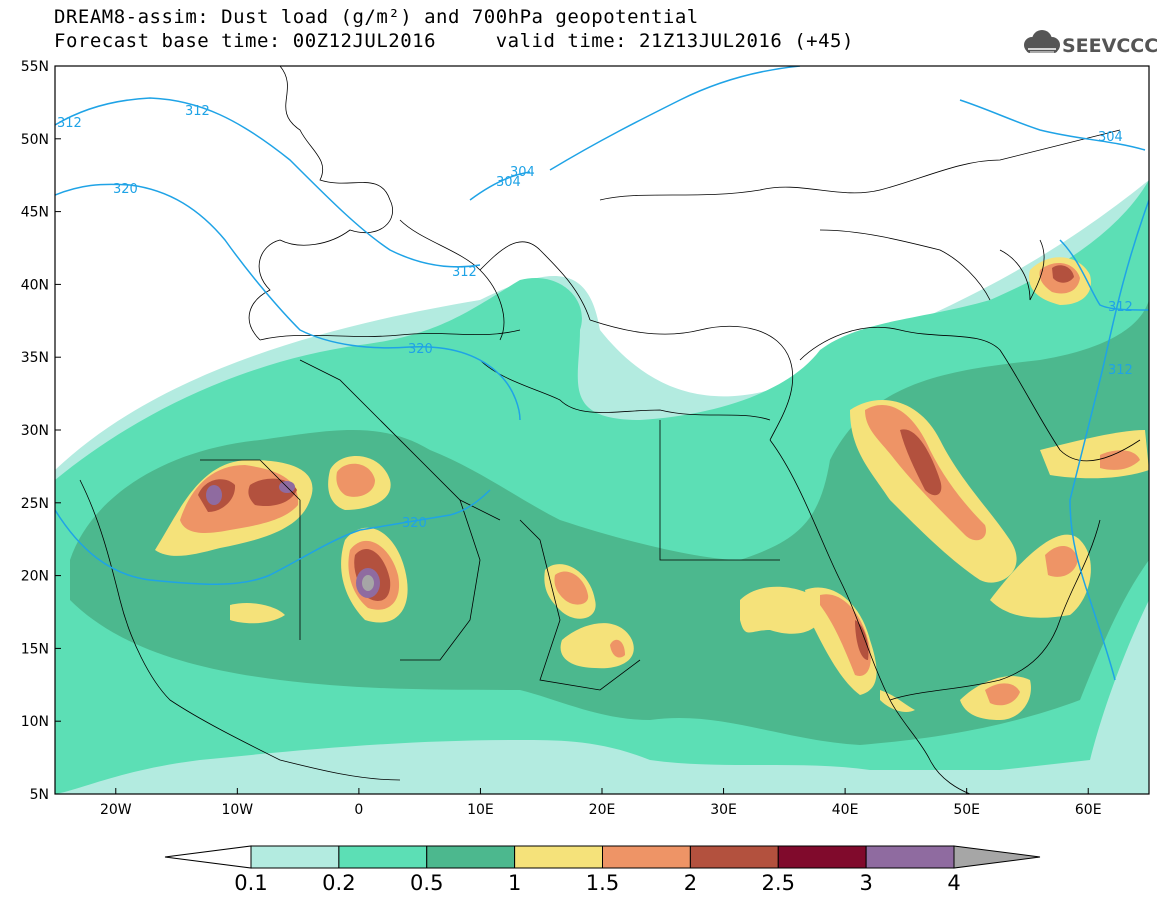 This screenshot has width=1165, height=907. I want to click on lon-tick-label: 10W, so click(237, 810).